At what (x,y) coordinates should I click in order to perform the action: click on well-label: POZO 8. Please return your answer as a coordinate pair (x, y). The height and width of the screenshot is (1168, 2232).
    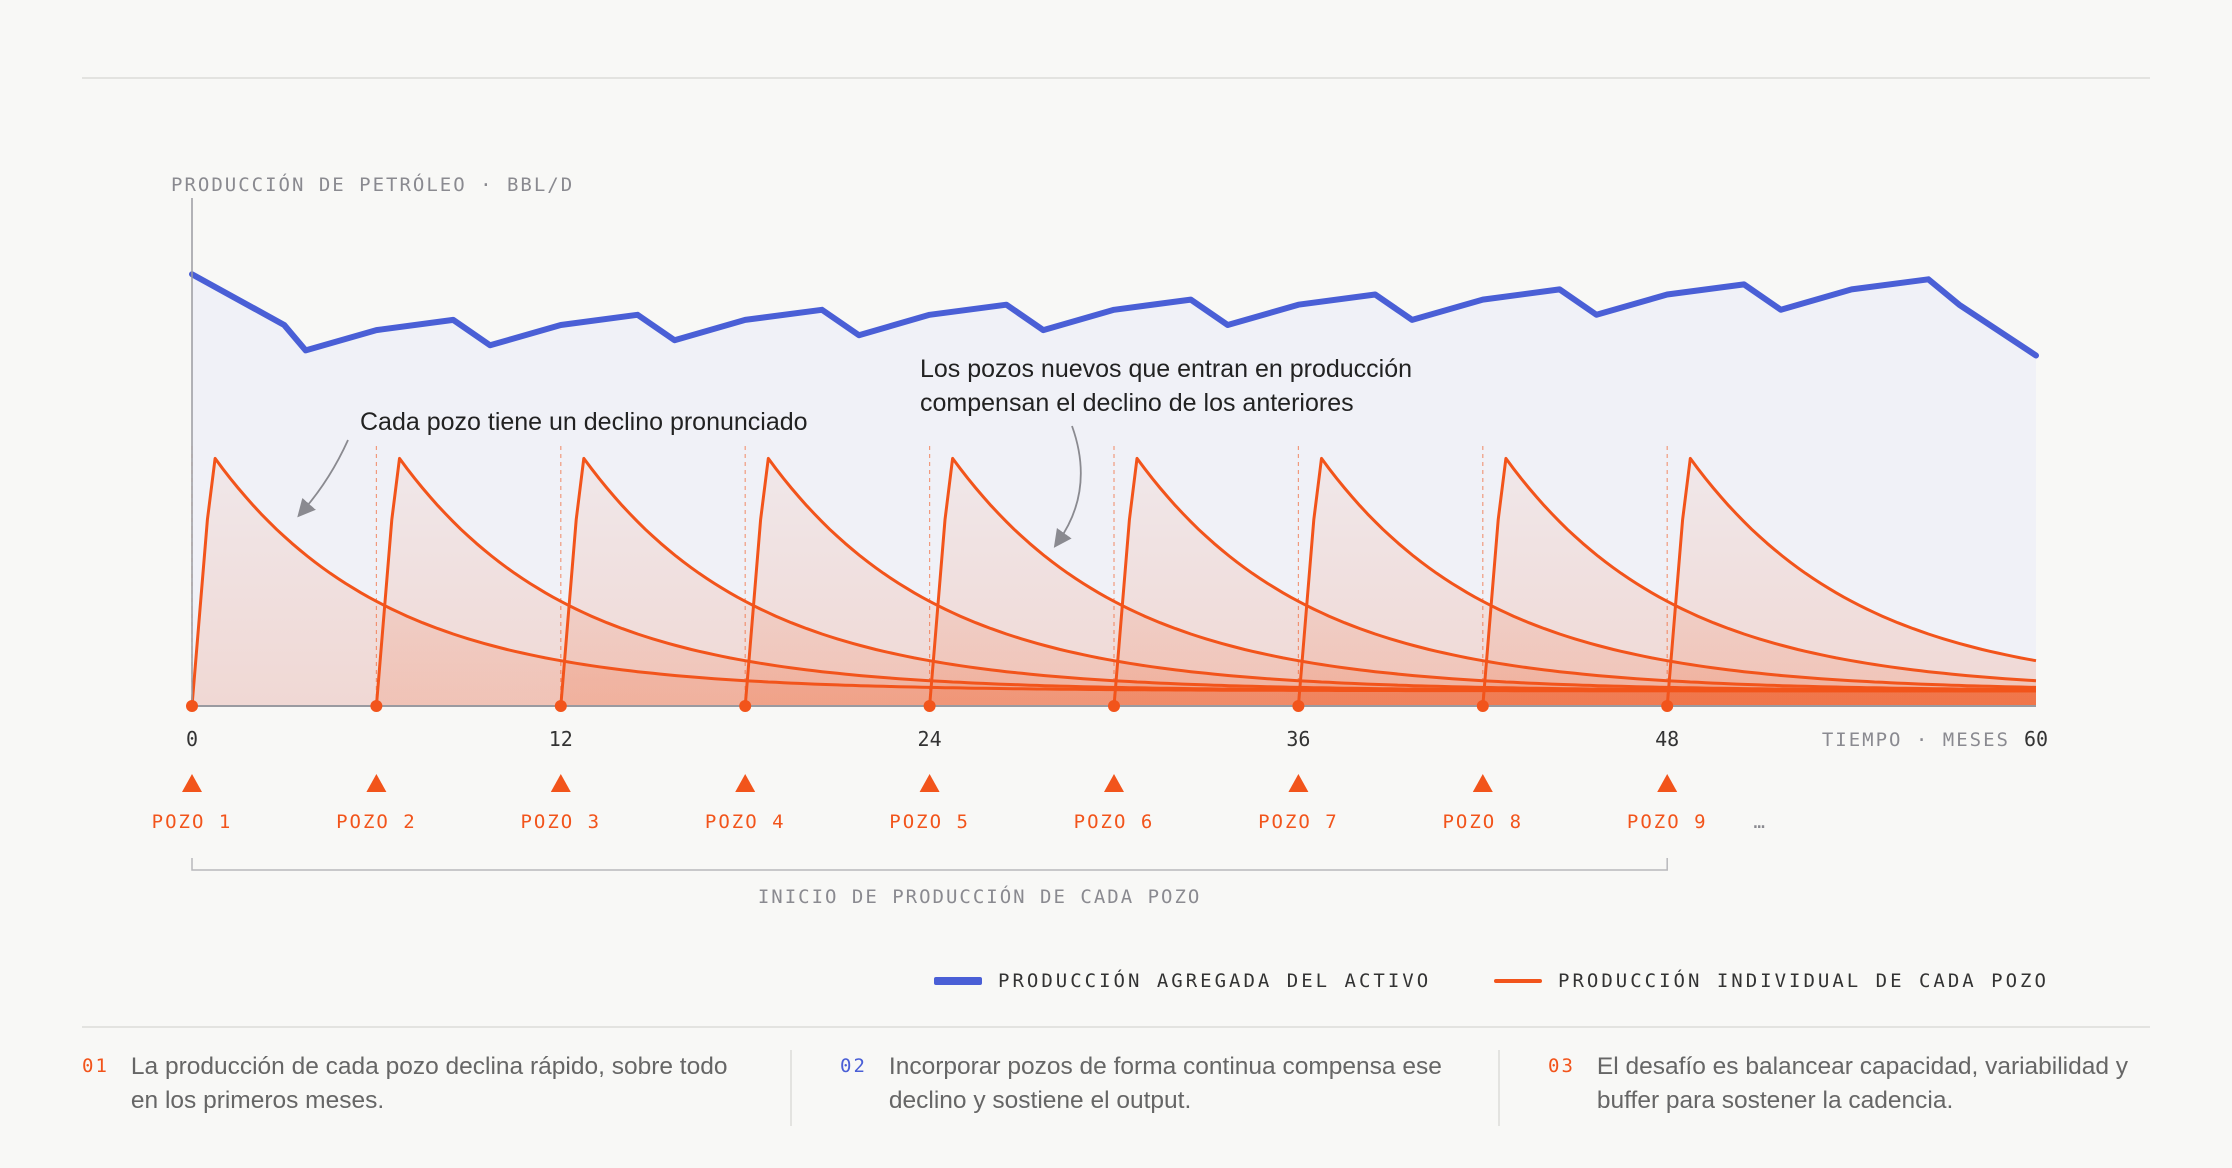
    Looking at the image, I should click on (1482, 822).